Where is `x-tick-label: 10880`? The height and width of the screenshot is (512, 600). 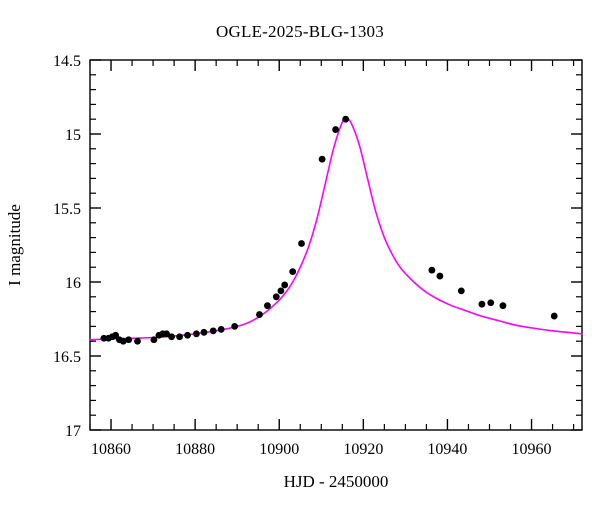
x-tick-label: 10880 is located at coordinates (195, 449).